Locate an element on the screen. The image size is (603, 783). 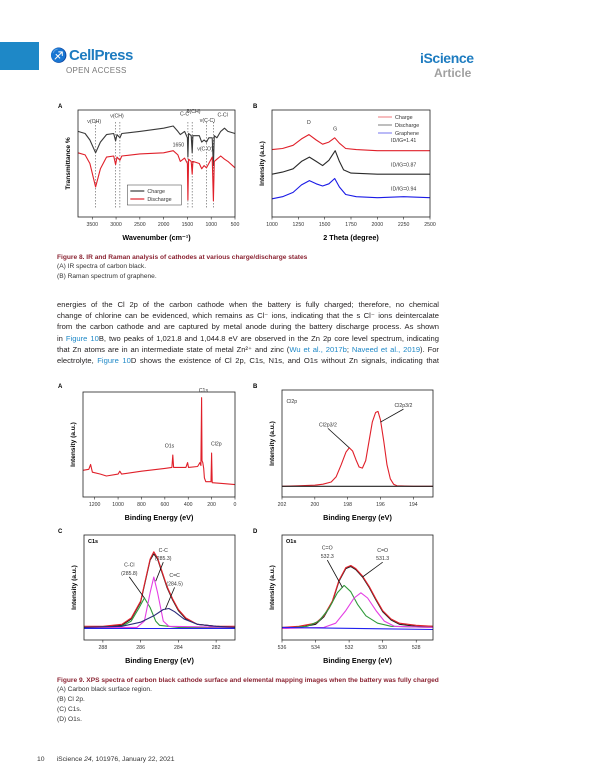
x-tick-label: 1200 is located at coordinates (95, 505).